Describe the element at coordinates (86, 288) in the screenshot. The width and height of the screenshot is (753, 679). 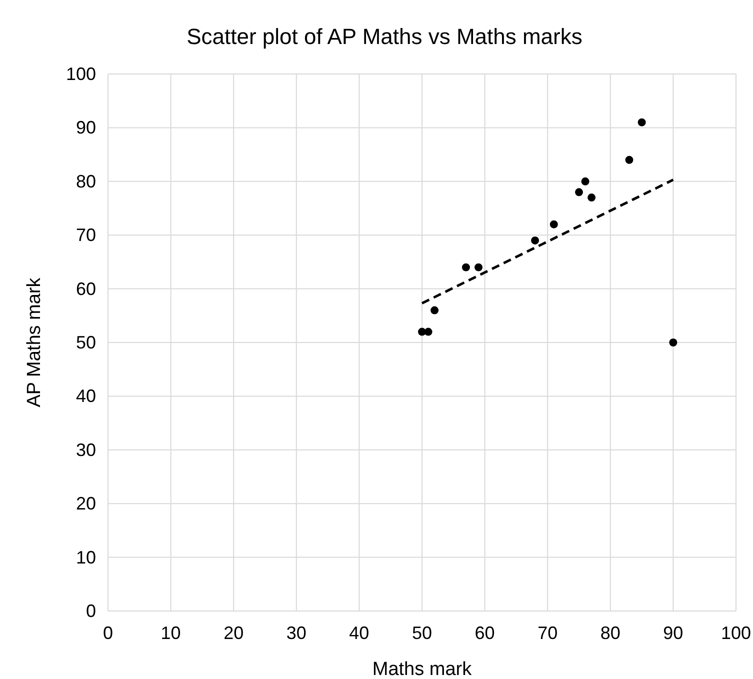
I see `y-tick-label: 60` at that location.